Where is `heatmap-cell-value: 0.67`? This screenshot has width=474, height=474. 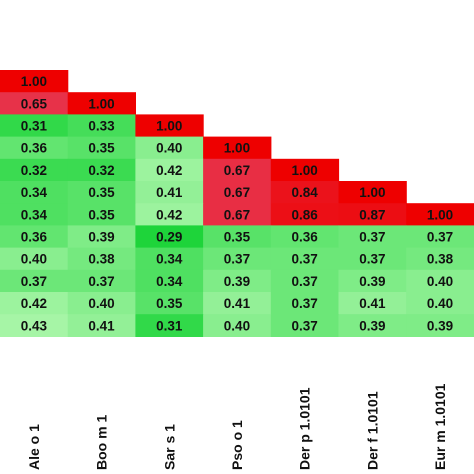 heatmap-cell-value: 0.67 is located at coordinates (237, 170).